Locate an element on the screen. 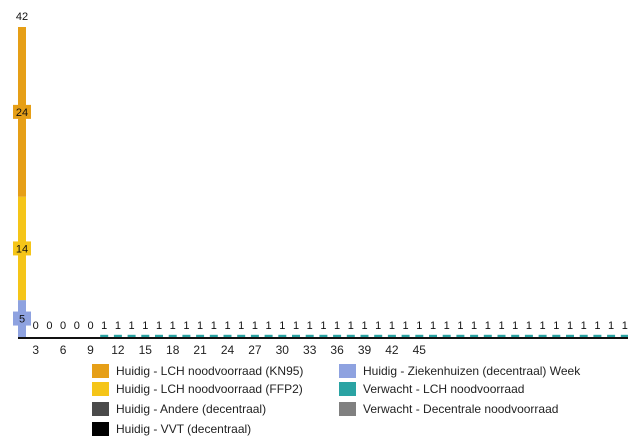 The image size is (628, 441). x-tick-label: 42 is located at coordinates (392, 350).